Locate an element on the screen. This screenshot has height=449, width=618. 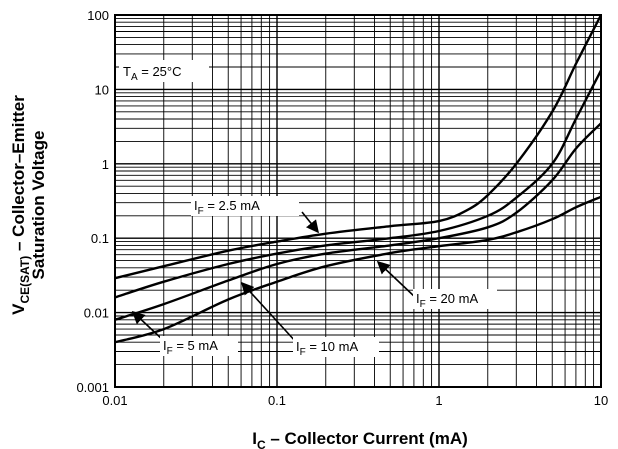
x-axis-title-main: I is located at coordinates (254, 438).